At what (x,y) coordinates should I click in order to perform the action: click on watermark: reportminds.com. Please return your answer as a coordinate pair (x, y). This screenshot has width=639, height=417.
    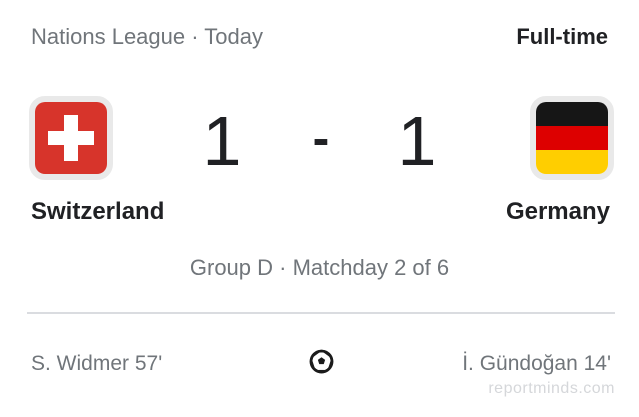
    Looking at the image, I should click on (551, 388).